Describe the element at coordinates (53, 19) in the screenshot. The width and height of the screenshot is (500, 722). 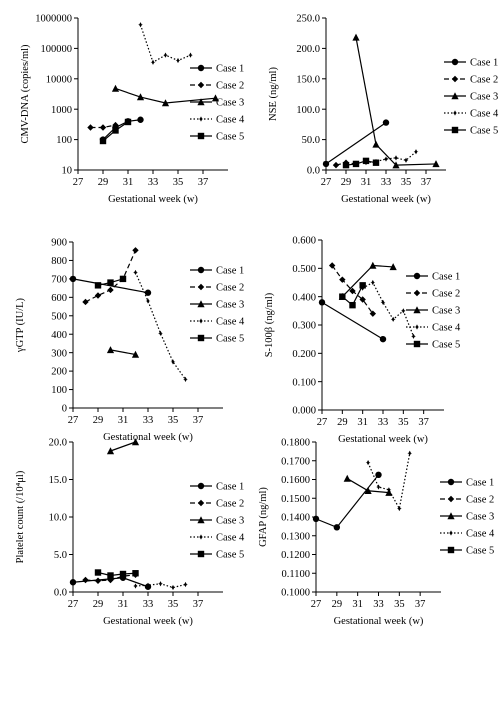
I see `y-tick-label: 1000000` at that location.